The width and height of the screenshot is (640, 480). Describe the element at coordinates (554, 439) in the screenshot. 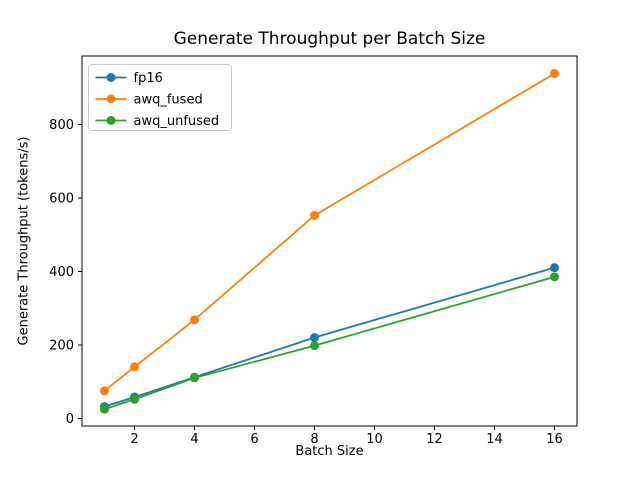

I see `x-tick-label: 16` at that location.